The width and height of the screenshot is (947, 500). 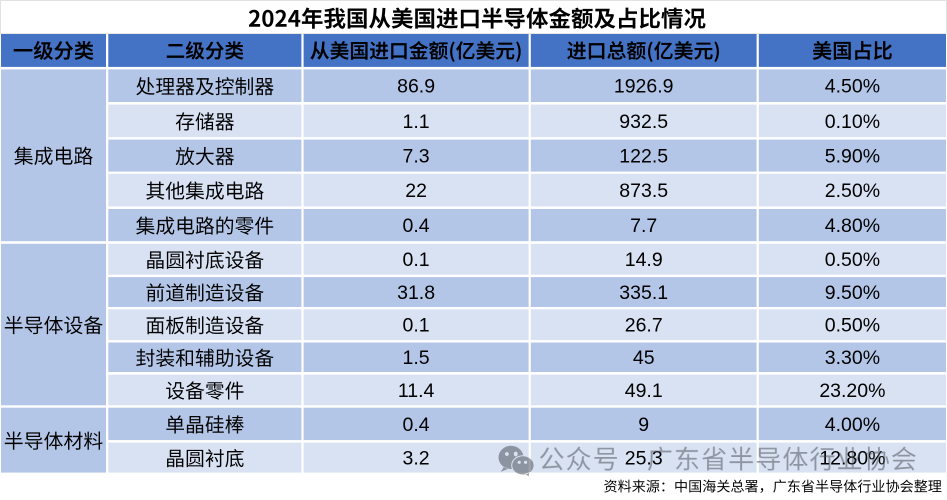 I want to click on svg-text: 22, so click(x=416, y=191).